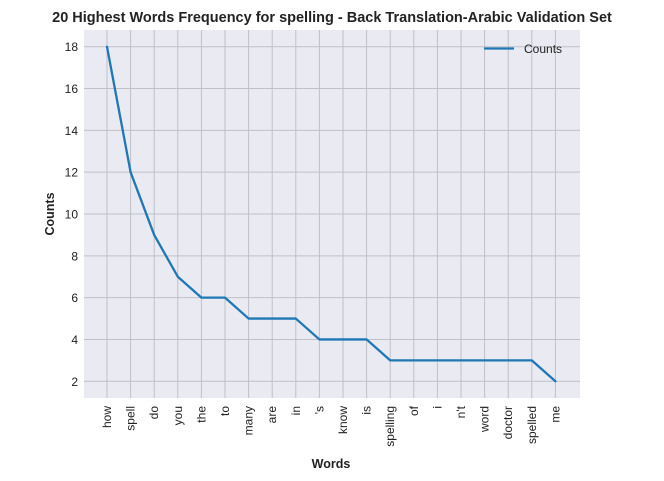 The width and height of the screenshot is (664, 481). Describe the element at coordinates (367, 410) in the screenshot. I see `x-tick-label: is` at that location.